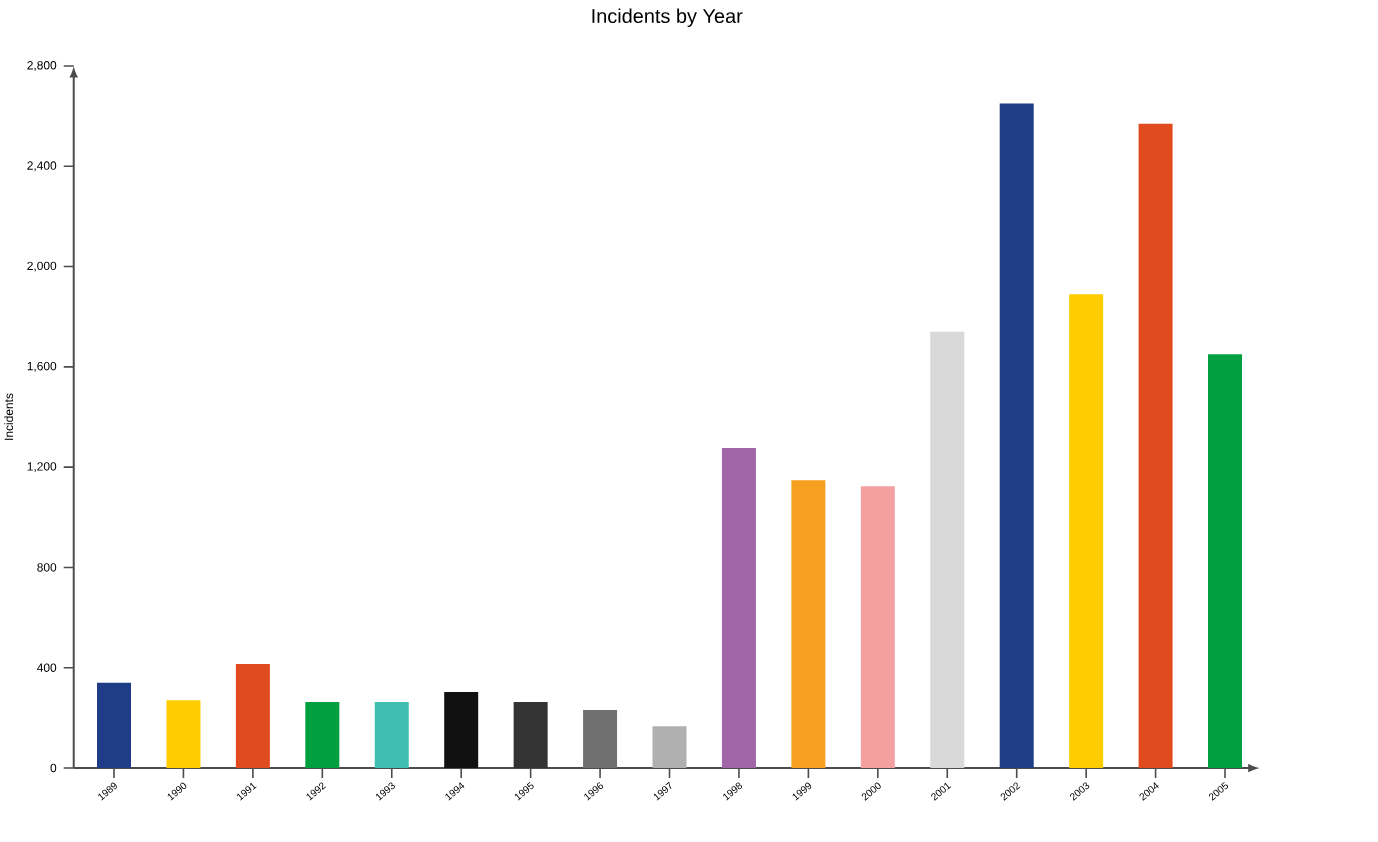 The image size is (1378, 842). Describe the element at coordinates (667, 17) in the screenshot. I see `chart-title: Incidents by Year` at that location.